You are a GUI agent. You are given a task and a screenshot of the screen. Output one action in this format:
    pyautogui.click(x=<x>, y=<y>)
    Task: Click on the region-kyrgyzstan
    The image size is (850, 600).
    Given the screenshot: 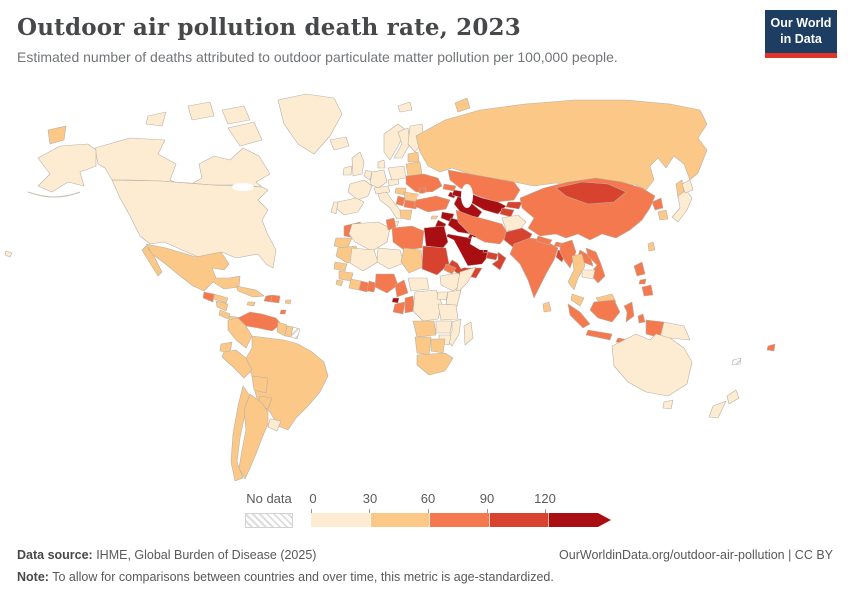 What is the action you would take?
    pyautogui.click(x=514, y=205)
    